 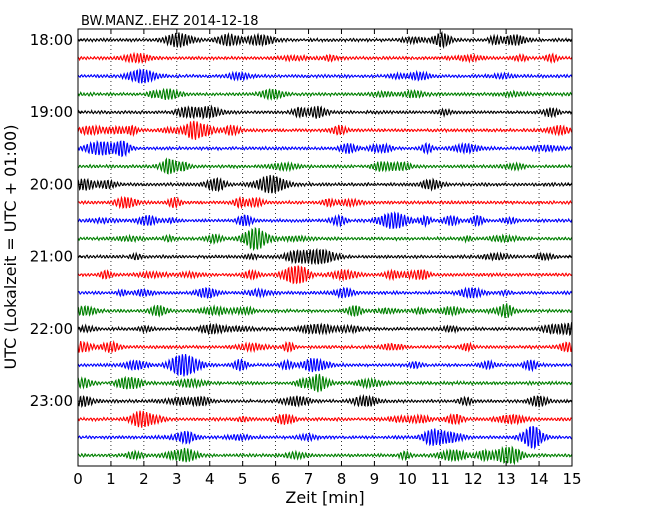 What do you see at coordinates (473, 479) in the screenshot?
I see `x-tick-label: 12` at bounding box center [473, 479].